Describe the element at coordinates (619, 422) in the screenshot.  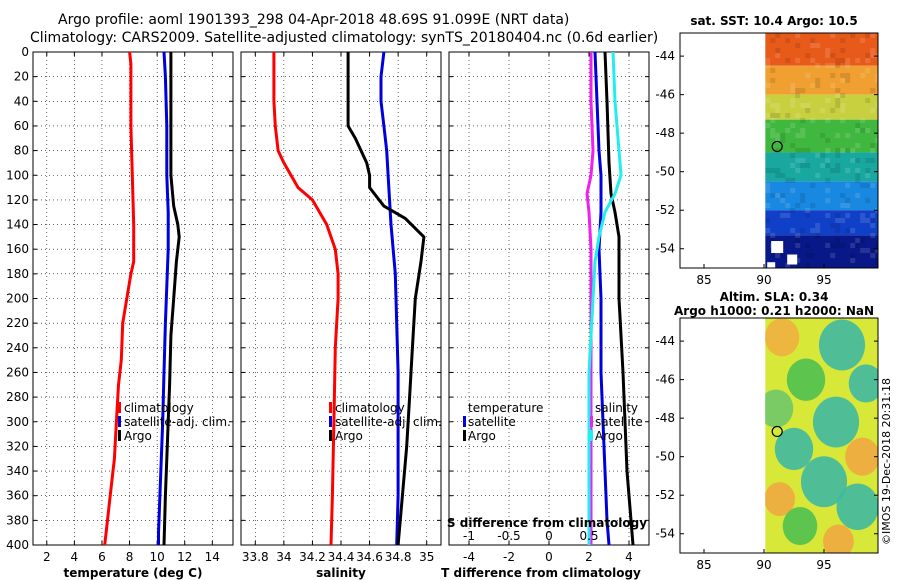
I see `legend-label: satellite` at that location.